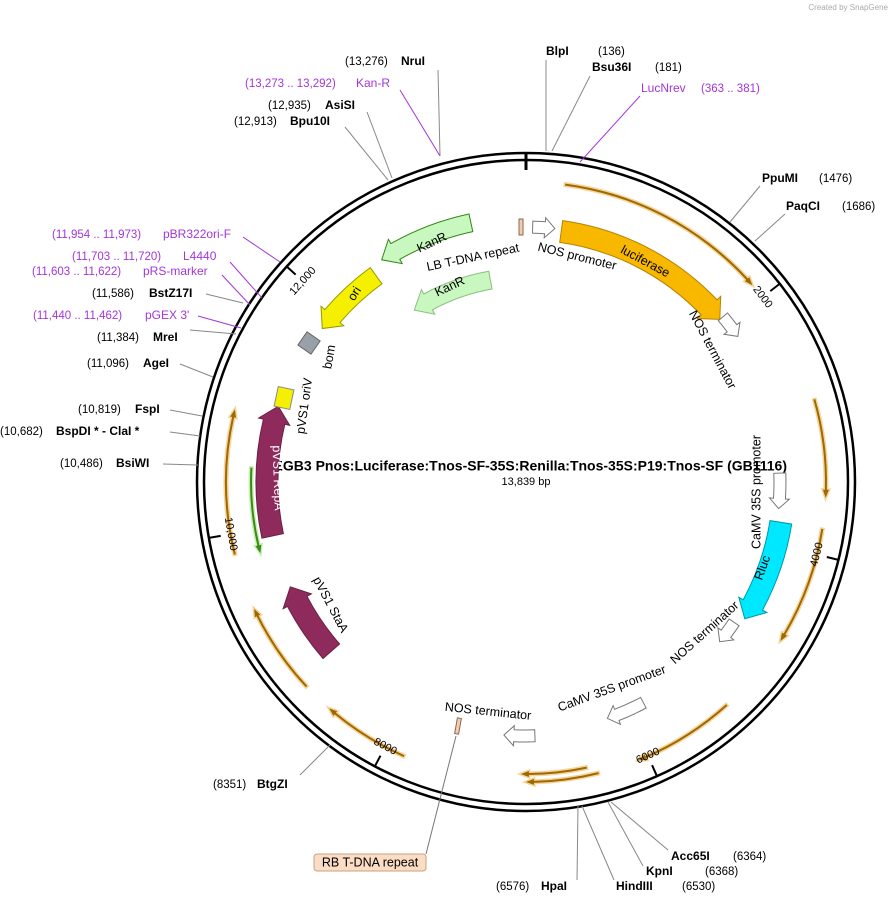  Describe the element at coordinates (721, 872) in the screenshot. I see `site-position: (6368)` at that location.